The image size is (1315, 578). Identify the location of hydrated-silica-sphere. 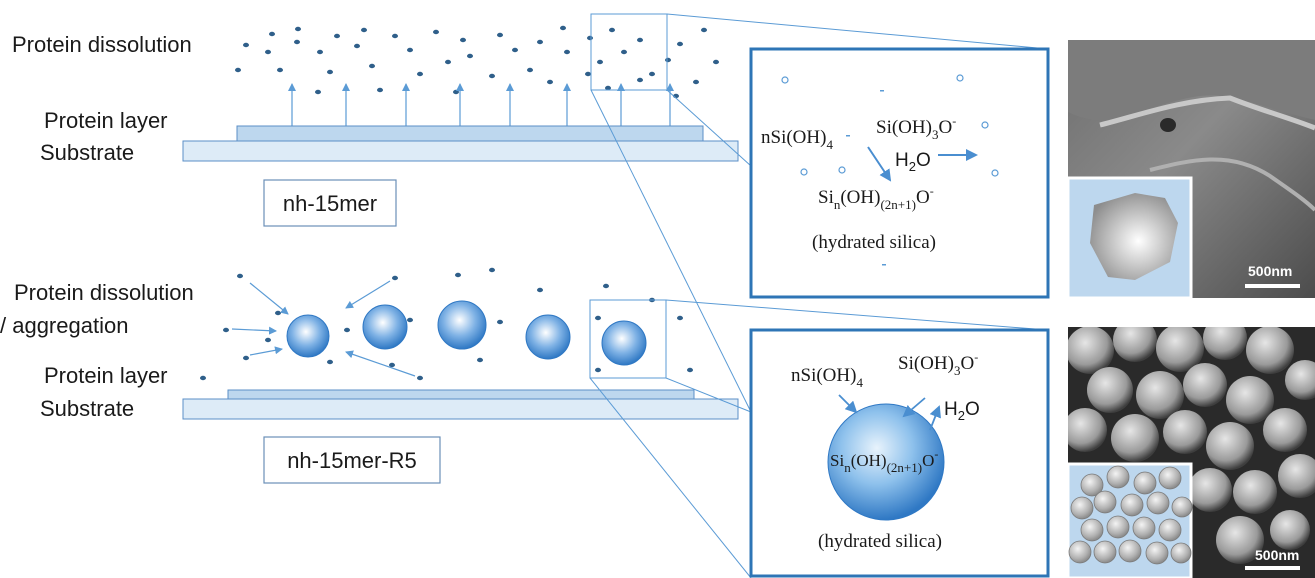
(886, 462).